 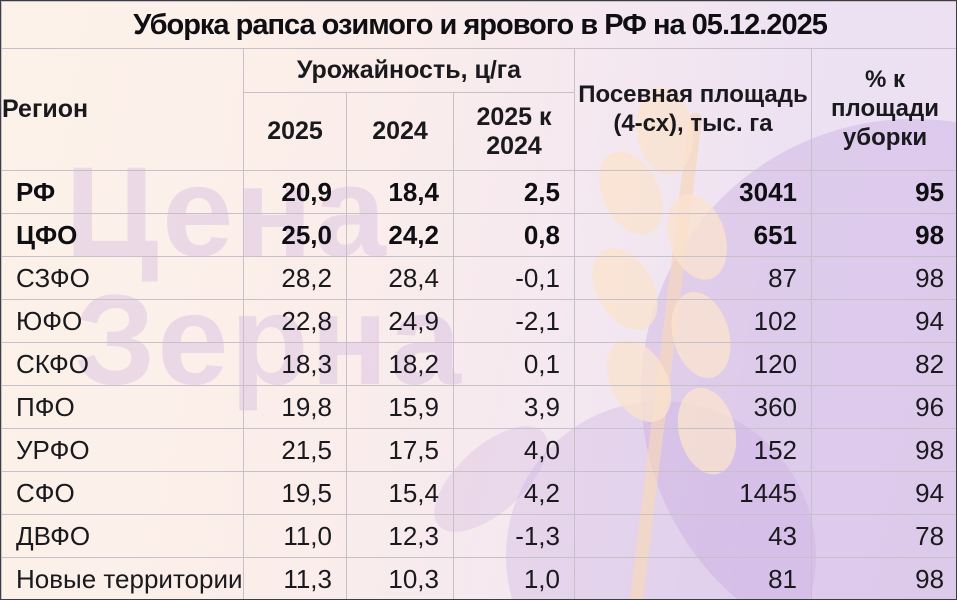 I want to click on diff-cell: 2,5, so click(x=514, y=192).